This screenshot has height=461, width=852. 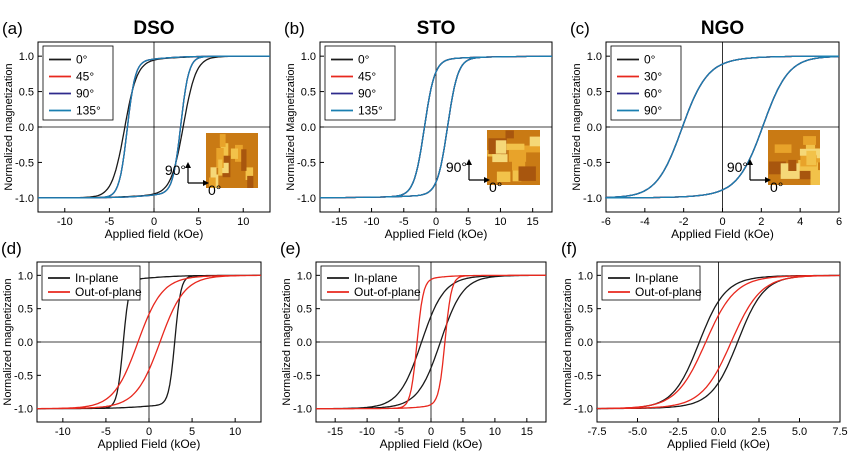 What do you see at coordinates (722, 28) in the screenshot?
I see `chart-title: NGO` at bounding box center [722, 28].